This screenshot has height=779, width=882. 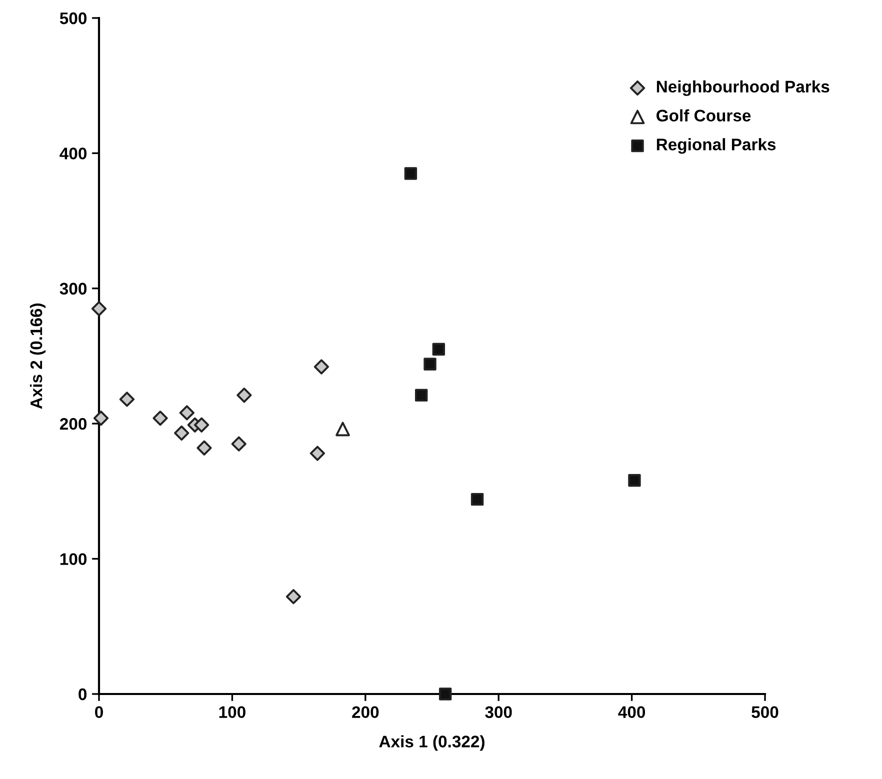 What do you see at coordinates (765, 712) in the screenshot?
I see `x-tick-label: 500` at bounding box center [765, 712].